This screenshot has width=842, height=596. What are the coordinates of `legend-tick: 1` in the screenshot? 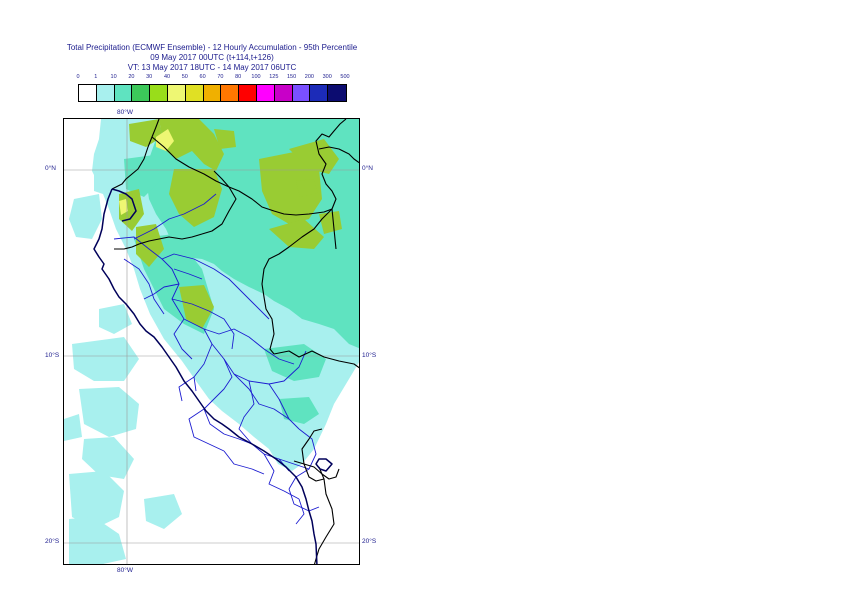 It's located at (96, 77).